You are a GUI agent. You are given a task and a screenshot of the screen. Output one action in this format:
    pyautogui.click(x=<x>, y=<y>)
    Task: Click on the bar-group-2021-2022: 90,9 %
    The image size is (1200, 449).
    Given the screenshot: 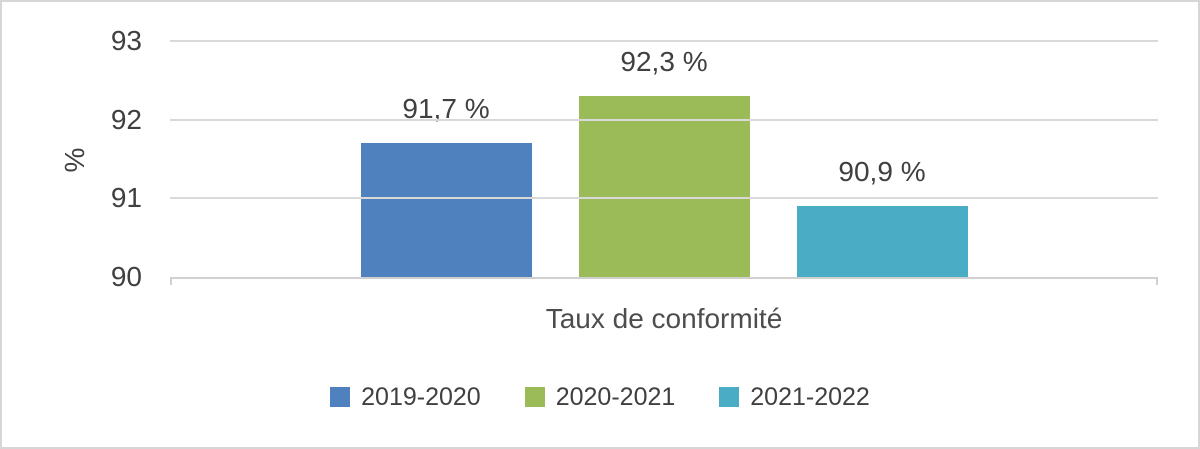 What is the action you would take?
    pyautogui.click(x=882, y=159)
    